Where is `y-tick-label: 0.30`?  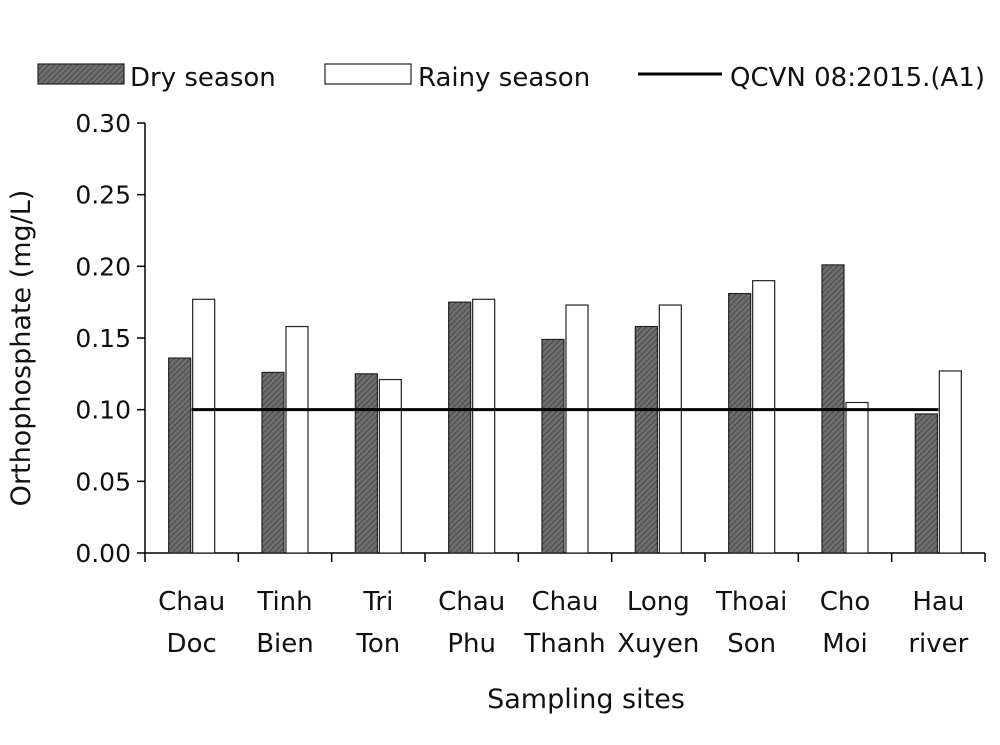 y-tick-label: 0.30 is located at coordinates (103, 123).